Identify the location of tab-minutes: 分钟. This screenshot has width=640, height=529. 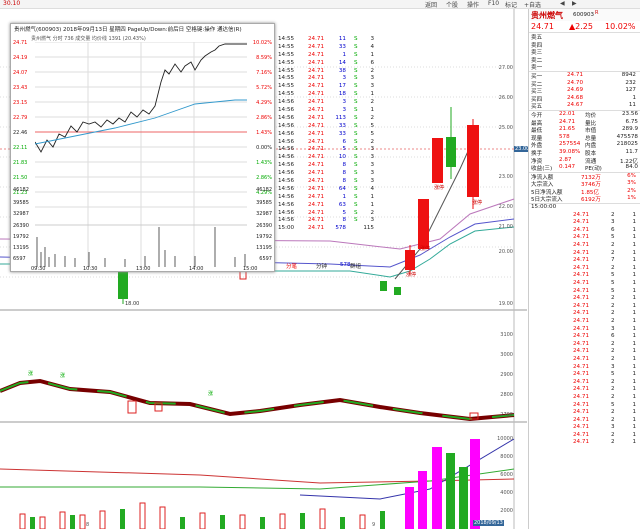
(322, 267).